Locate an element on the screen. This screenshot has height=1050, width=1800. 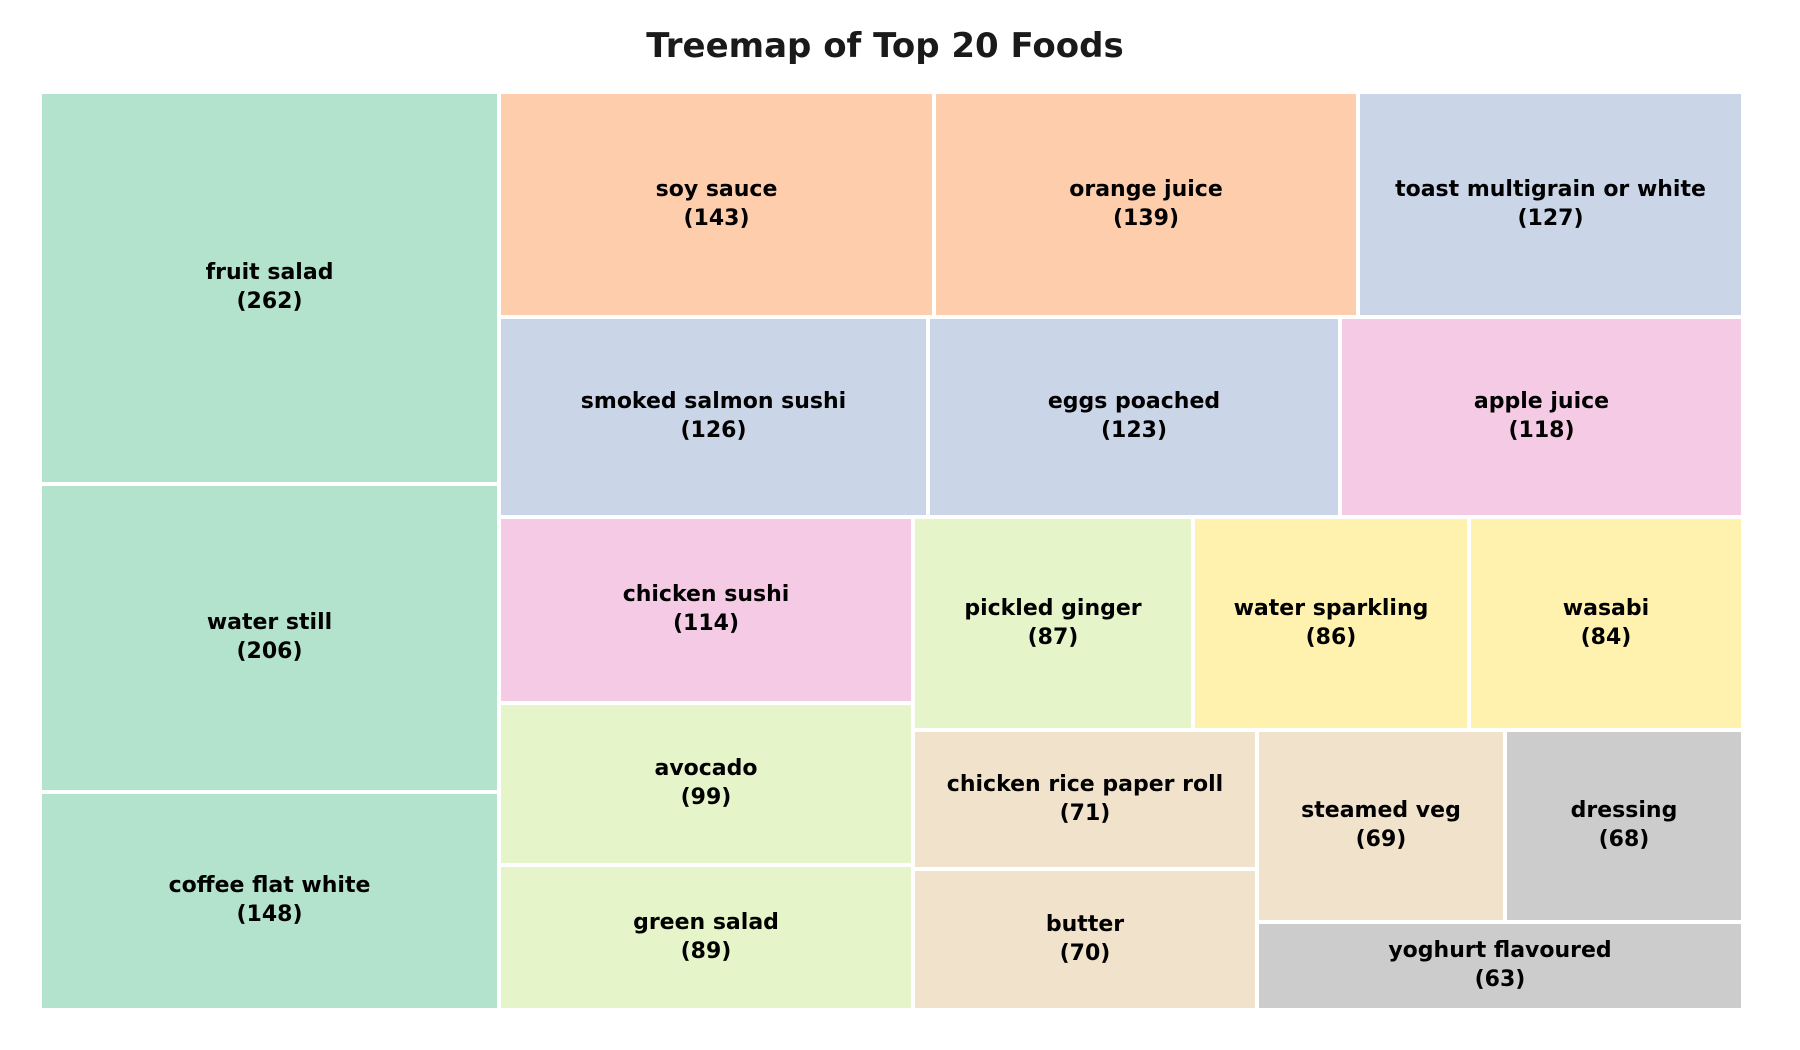
tile-value: (262) is located at coordinates (269, 301).